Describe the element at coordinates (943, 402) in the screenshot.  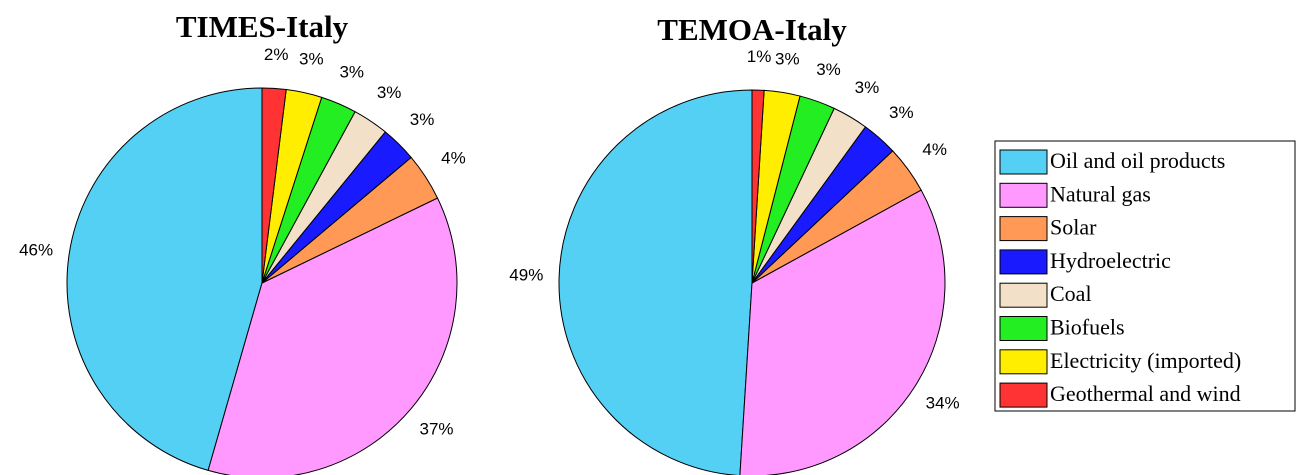
I see `data-label: 34%` at that location.